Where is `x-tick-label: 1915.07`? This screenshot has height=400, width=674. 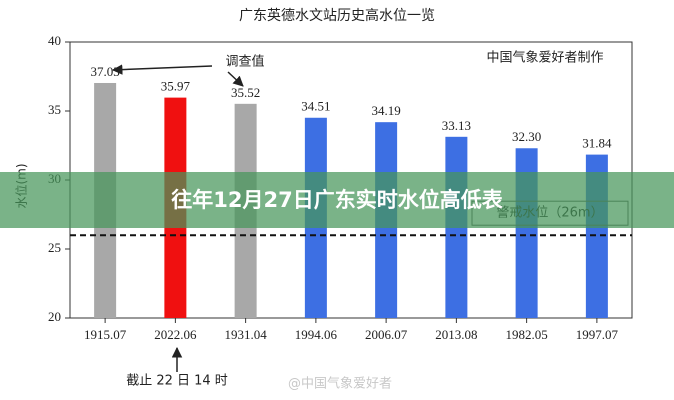
x-tick-label: 1915.07 is located at coordinates (105, 334).